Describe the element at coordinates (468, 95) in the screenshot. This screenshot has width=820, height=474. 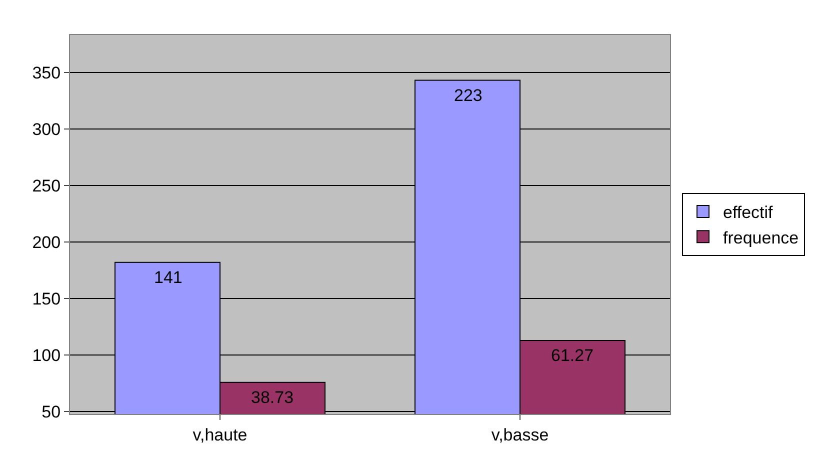
I see `annotation: 223` at that location.